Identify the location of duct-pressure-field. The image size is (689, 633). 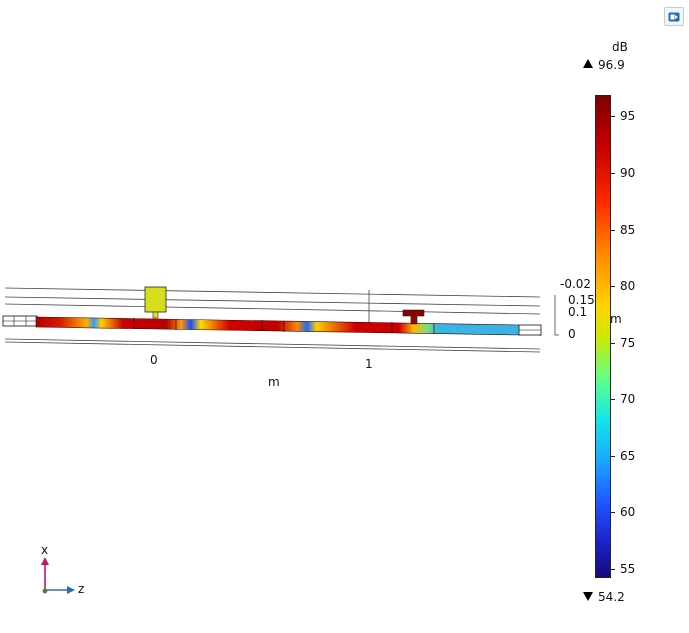
(278, 326).